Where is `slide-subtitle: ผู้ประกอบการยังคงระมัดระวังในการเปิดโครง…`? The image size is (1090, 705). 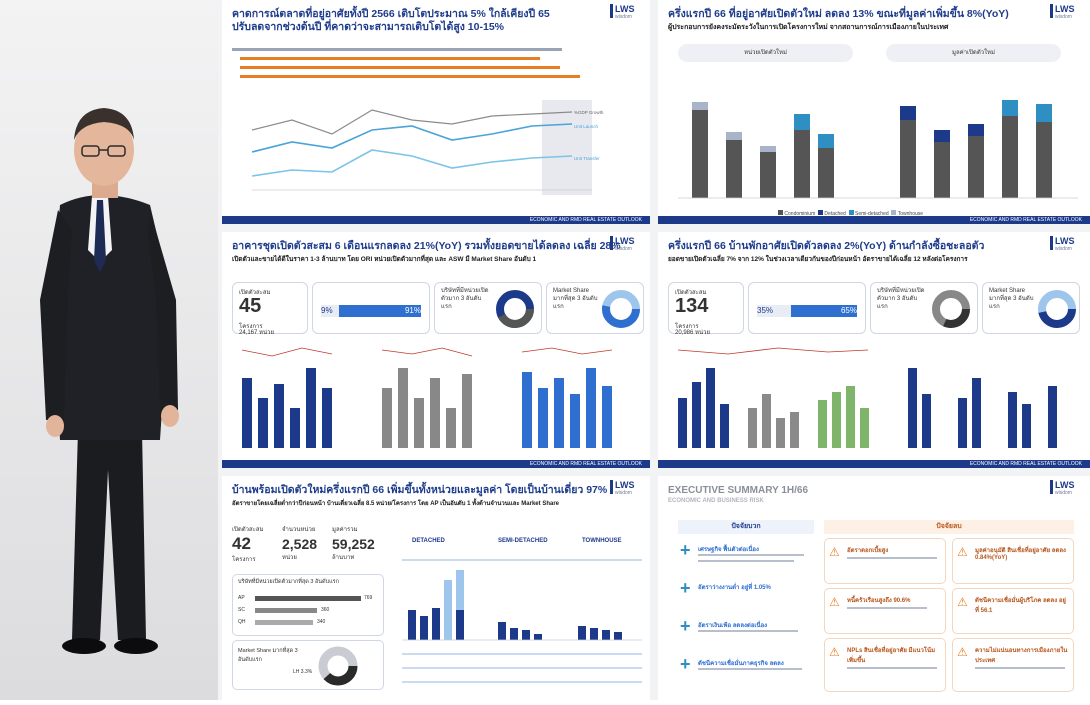 slide-subtitle: ผู้ประกอบการยังคงระมัดระวังในการเปิดโครง… is located at coordinates (808, 27).